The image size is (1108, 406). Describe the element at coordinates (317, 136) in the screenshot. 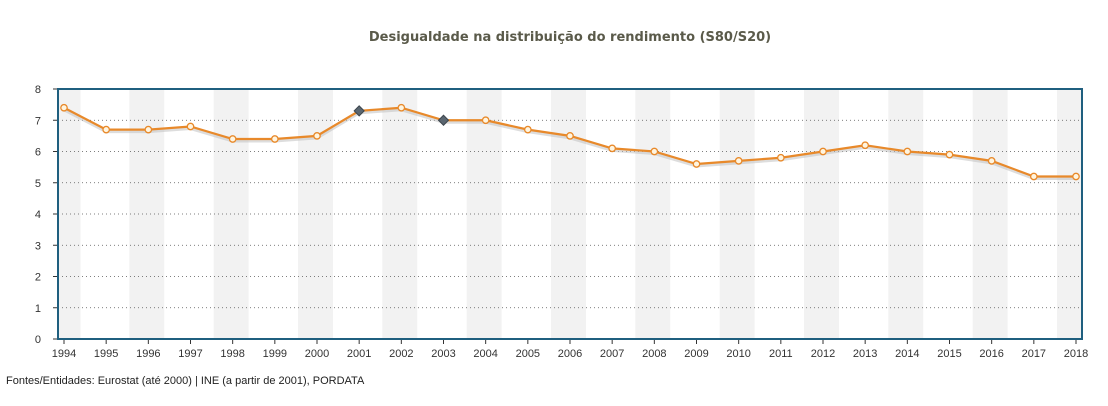

I see `data-point-2000` at that location.